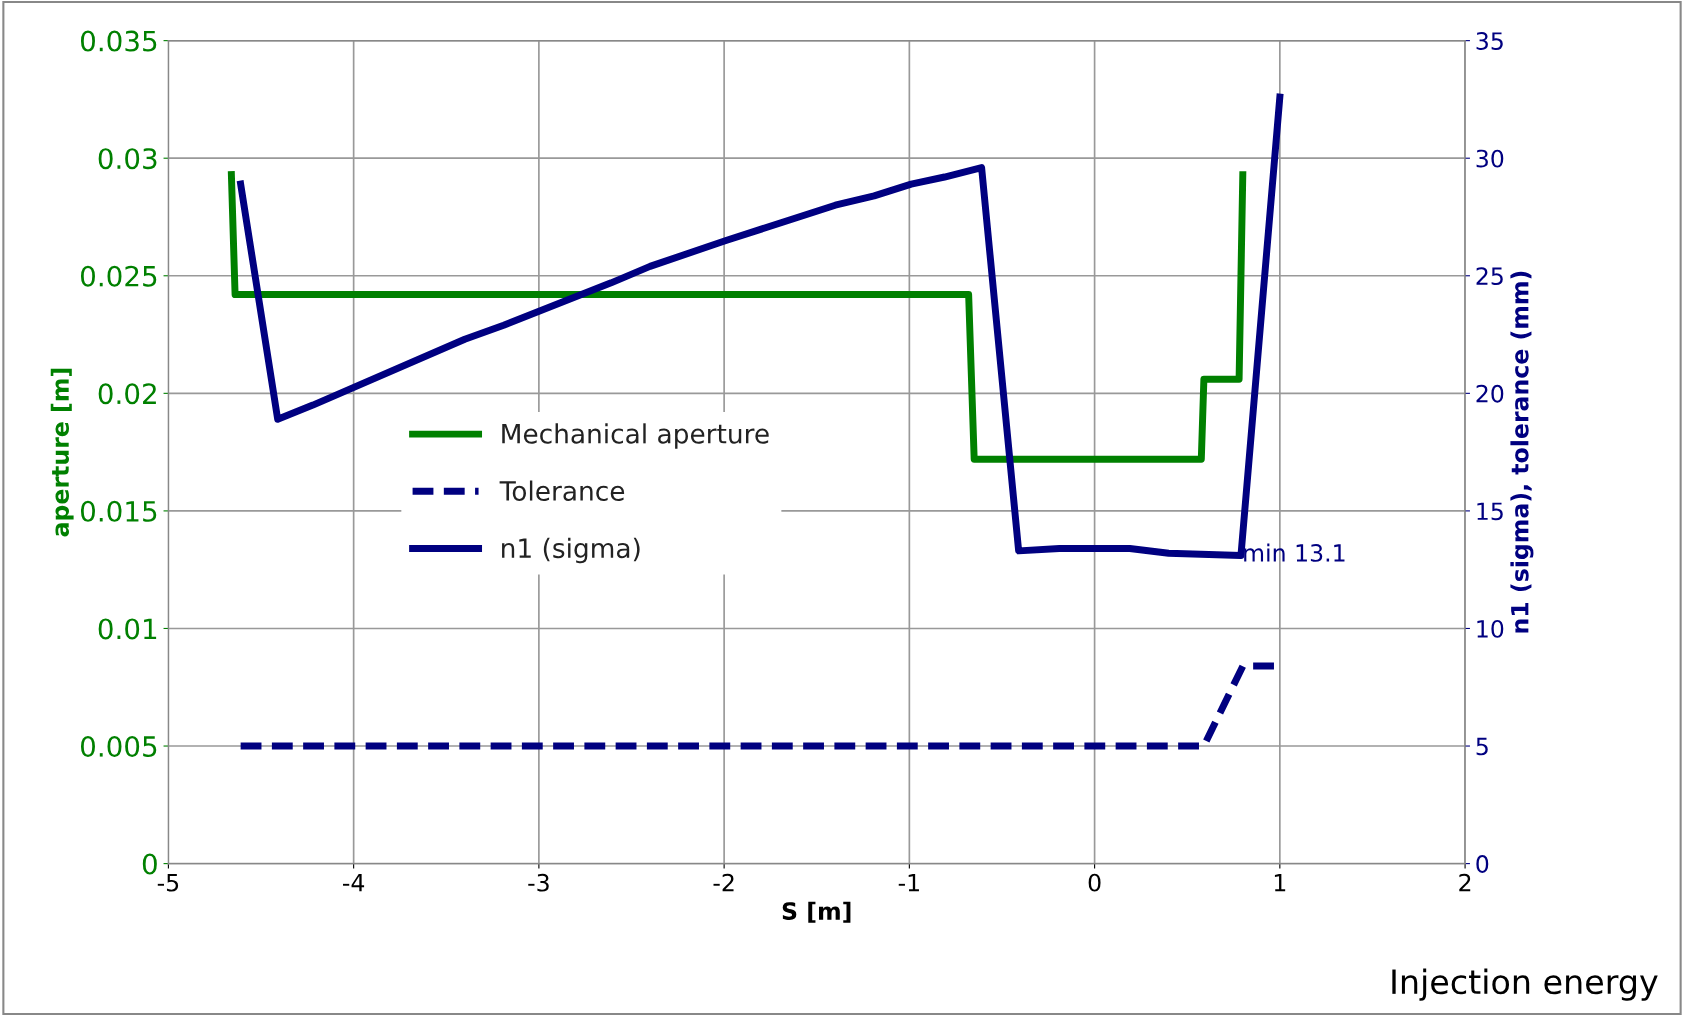  What do you see at coordinates (1525, 984) in the screenshot?
I see `text: Injection energy` at bounding box center [1525, 984].